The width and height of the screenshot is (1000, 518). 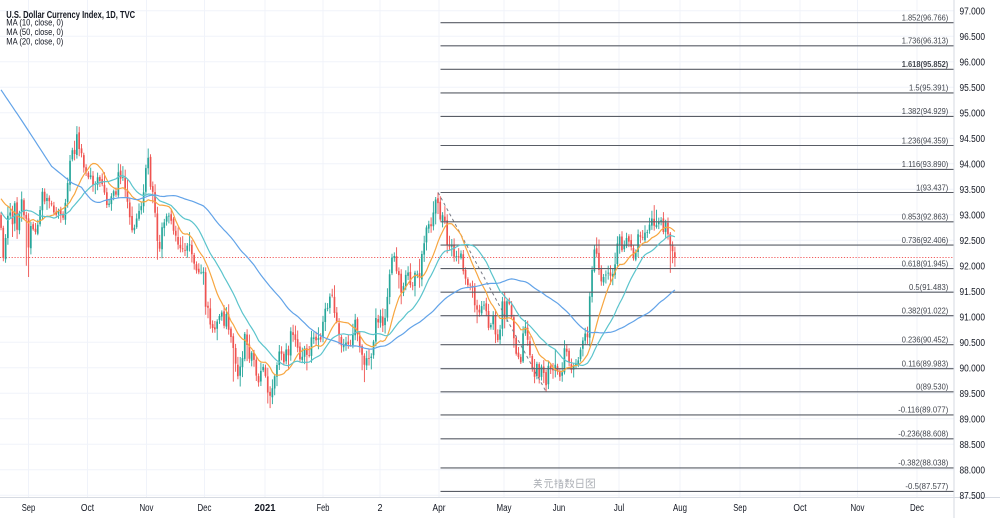 What do you see at coordinates (925, 340) in the screenshot?
I see `svg-text: 0.236(90.452)` at bounding box center [925, 340].